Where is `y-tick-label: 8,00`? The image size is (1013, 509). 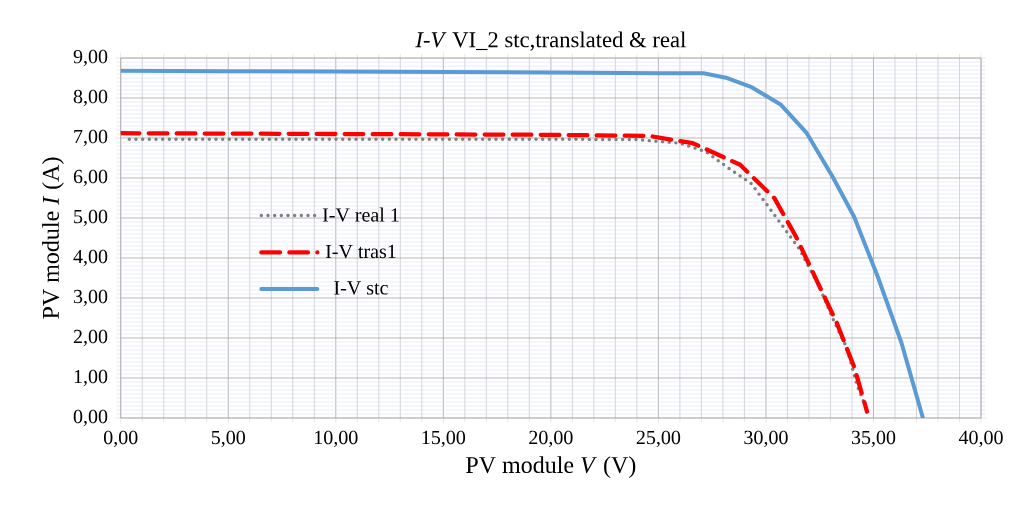
y-tick-label: 8,00 is located at coordinates (90, 98).